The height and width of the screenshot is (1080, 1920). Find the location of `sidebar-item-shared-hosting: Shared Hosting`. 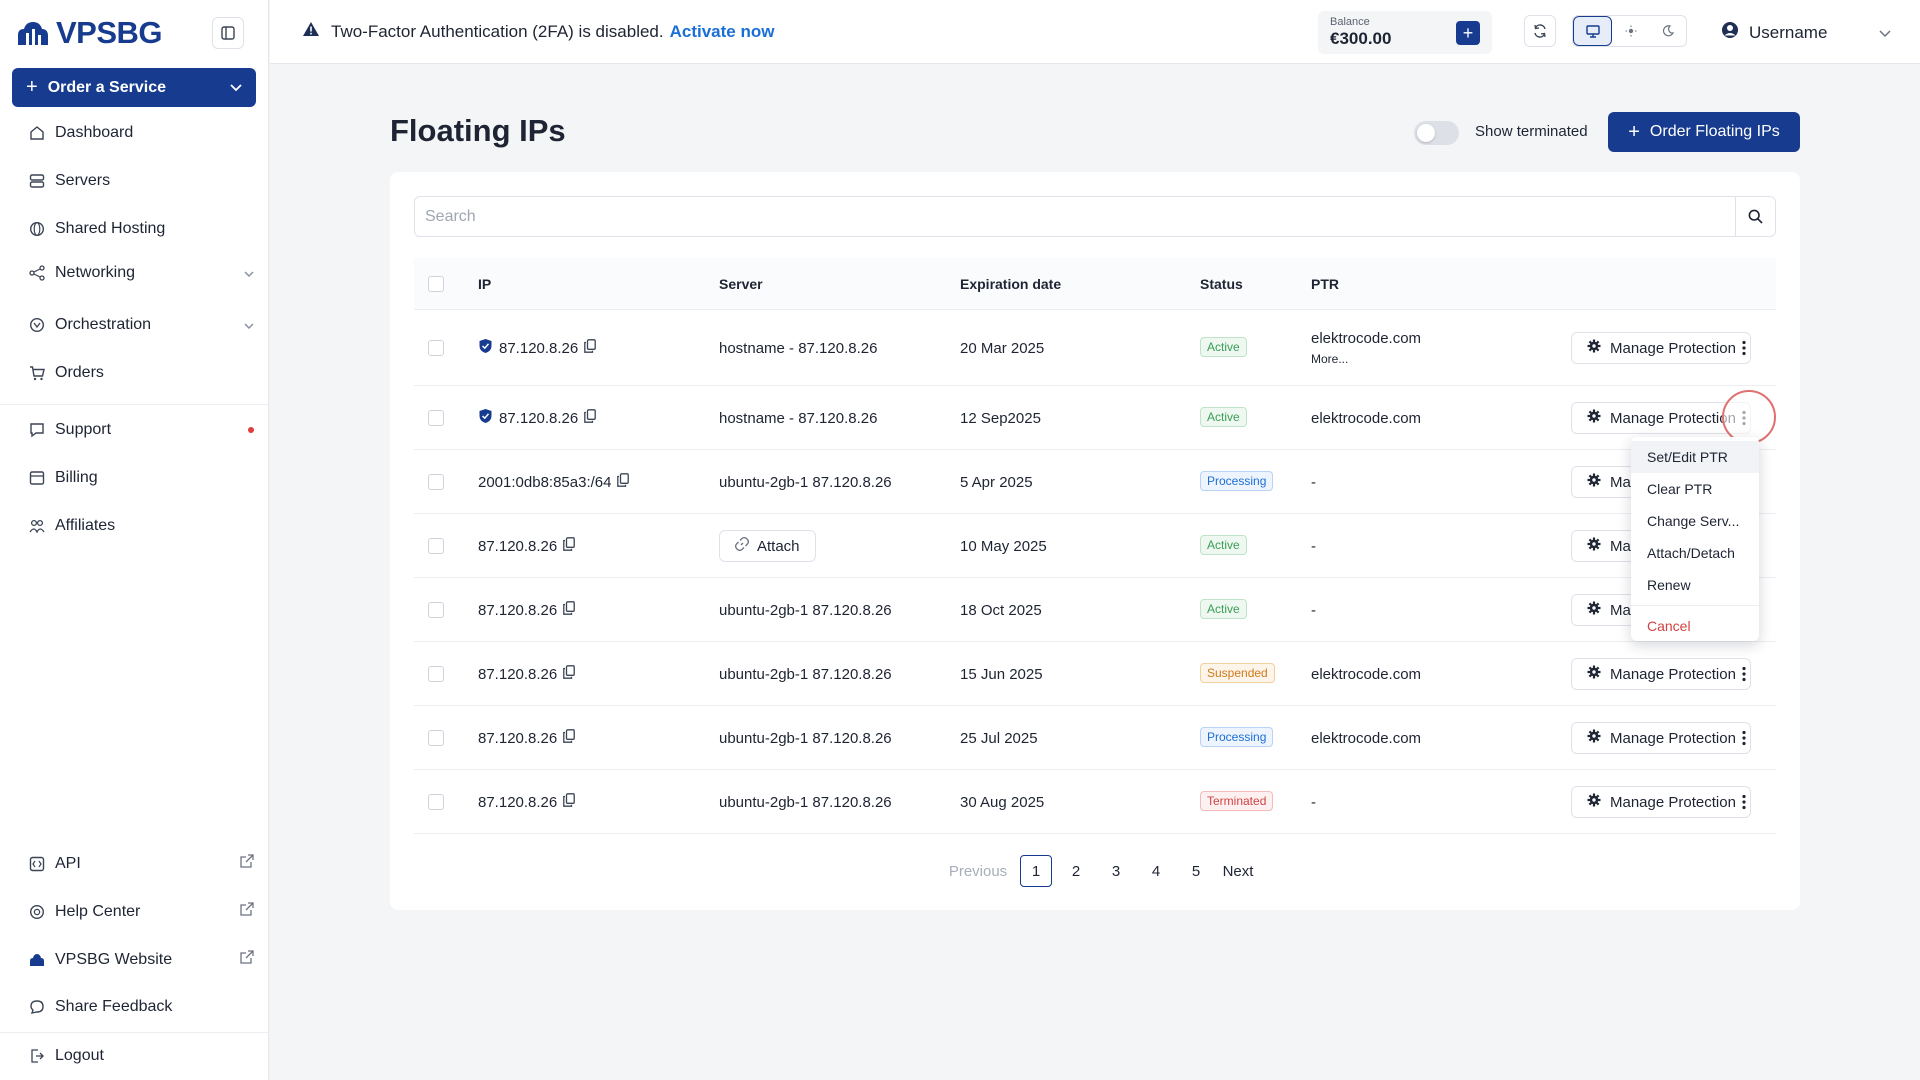

sidebar-item-shared-hosting: Shared Hosting is located at coordinates (141, 229).